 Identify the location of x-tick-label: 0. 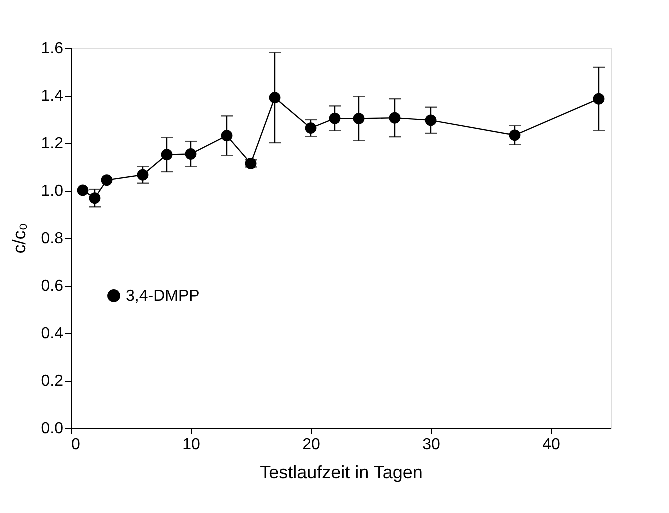
(76, 445).